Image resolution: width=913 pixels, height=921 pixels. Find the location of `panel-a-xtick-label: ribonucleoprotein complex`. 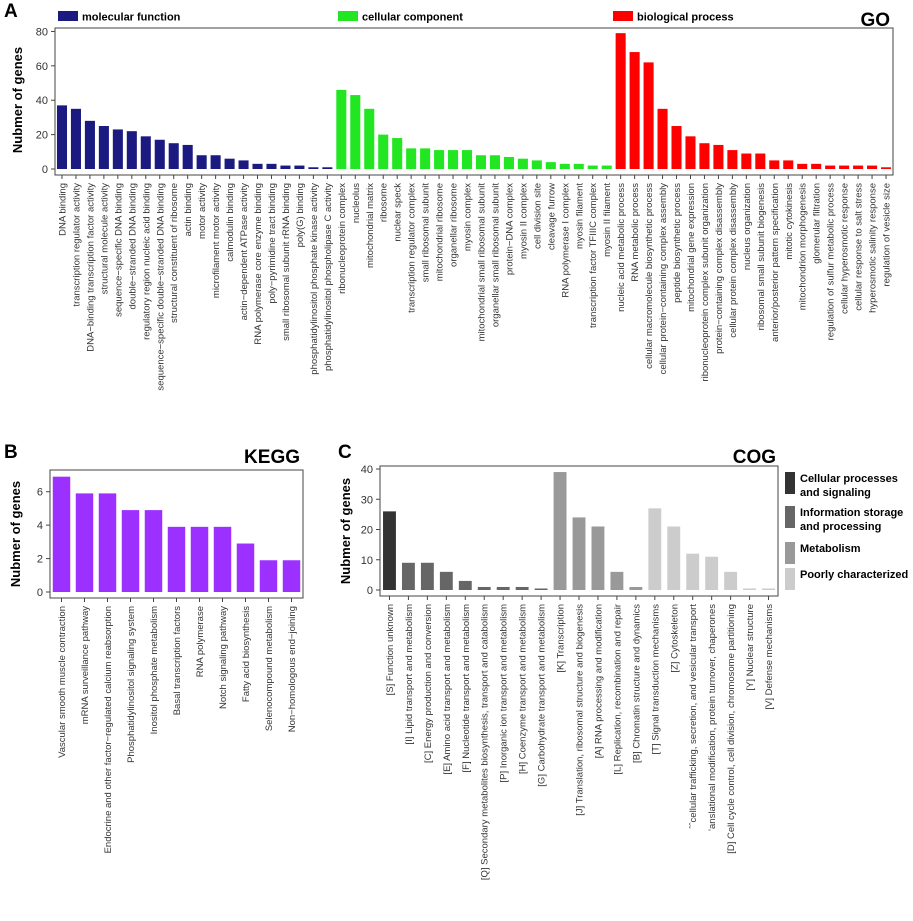

panel-a-xtick-label: ribonucleoprotein complex is located at coordinates (342, 238).